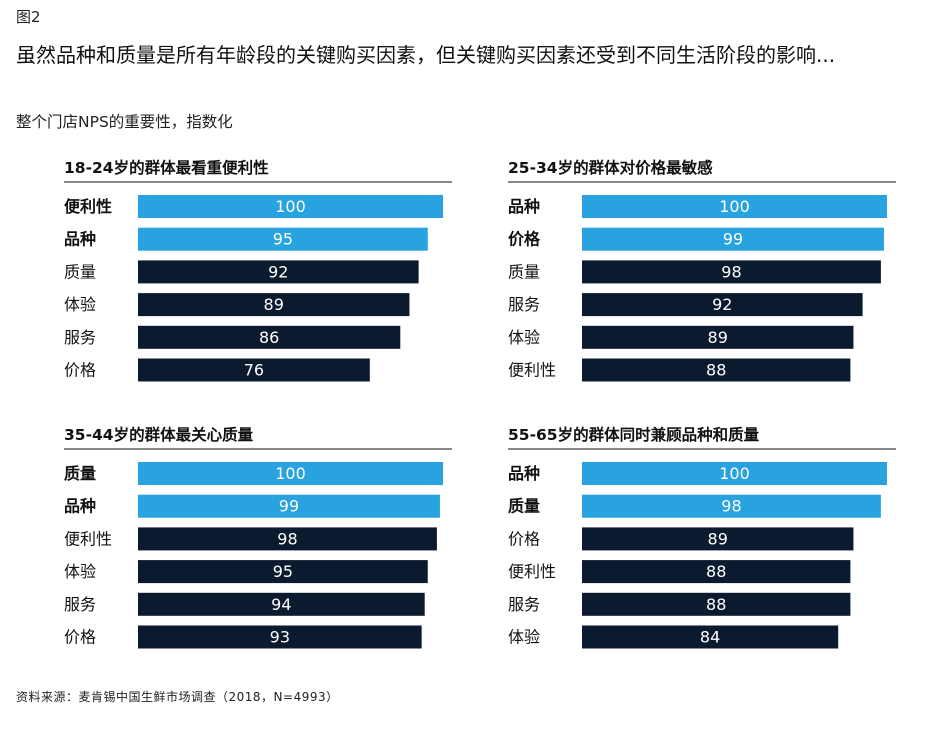  I want to click on panel-title: 55-65岁的群体同时兼顾品种和质量, so click(634, 434).